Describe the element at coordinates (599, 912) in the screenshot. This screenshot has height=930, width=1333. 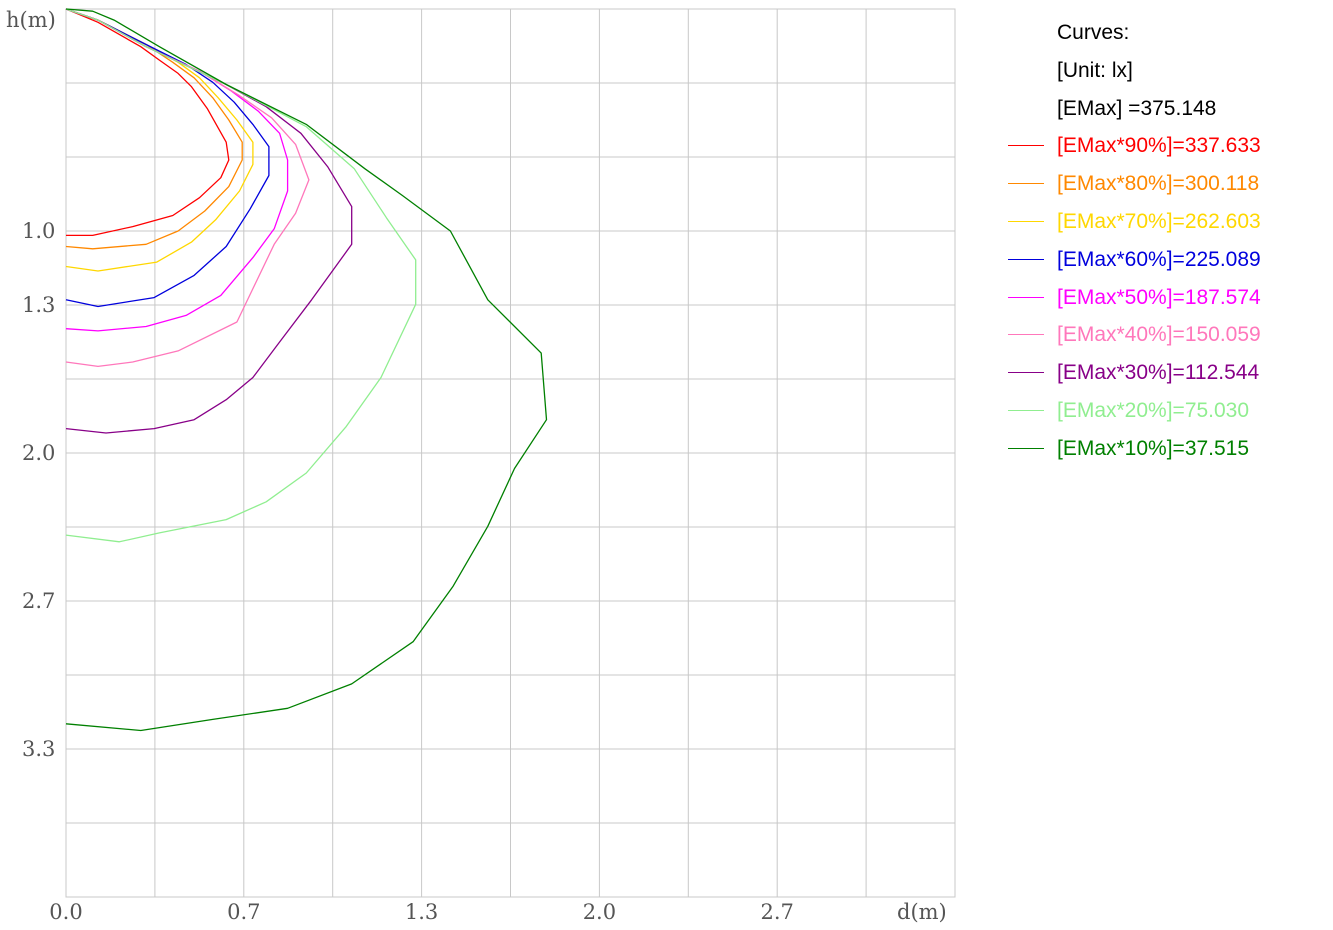
I see `x-tick-label: 2.0` at that location.